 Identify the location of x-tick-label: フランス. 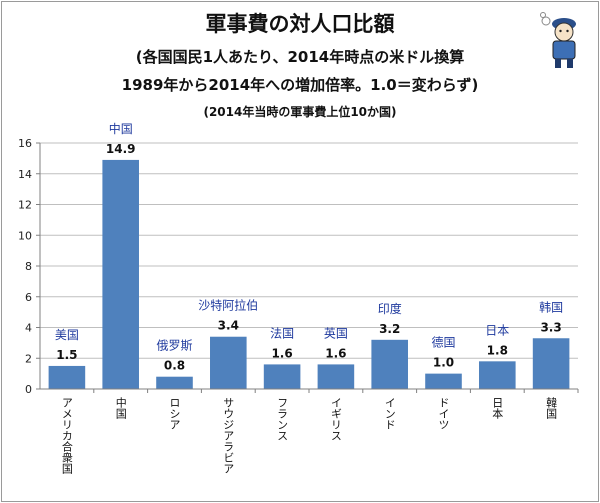
(282, 419).